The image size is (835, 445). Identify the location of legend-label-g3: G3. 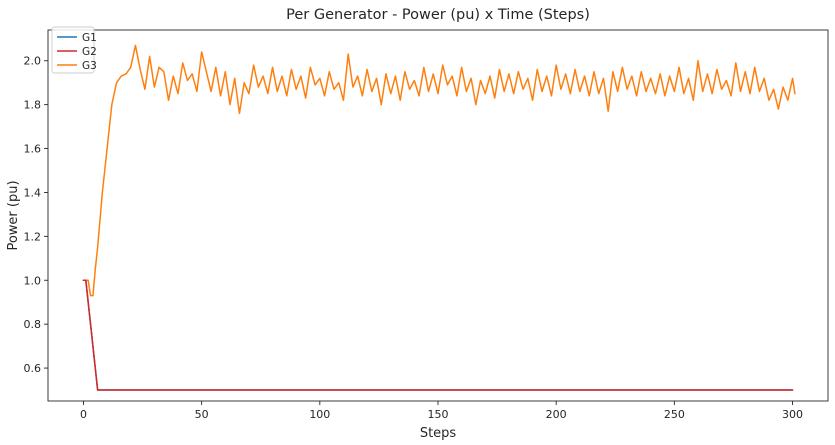
(89, 66).